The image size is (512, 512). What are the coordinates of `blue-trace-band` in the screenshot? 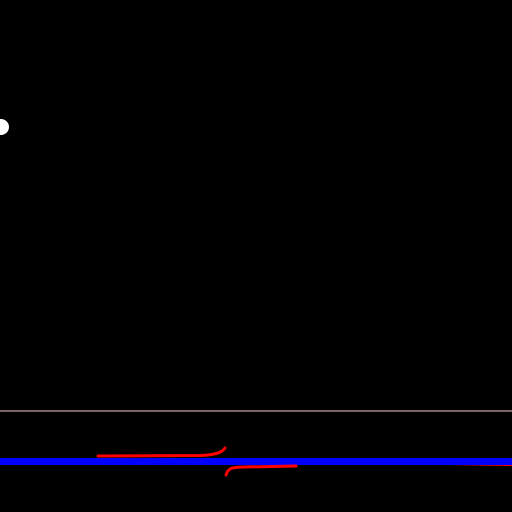 It's located at (256, 461).